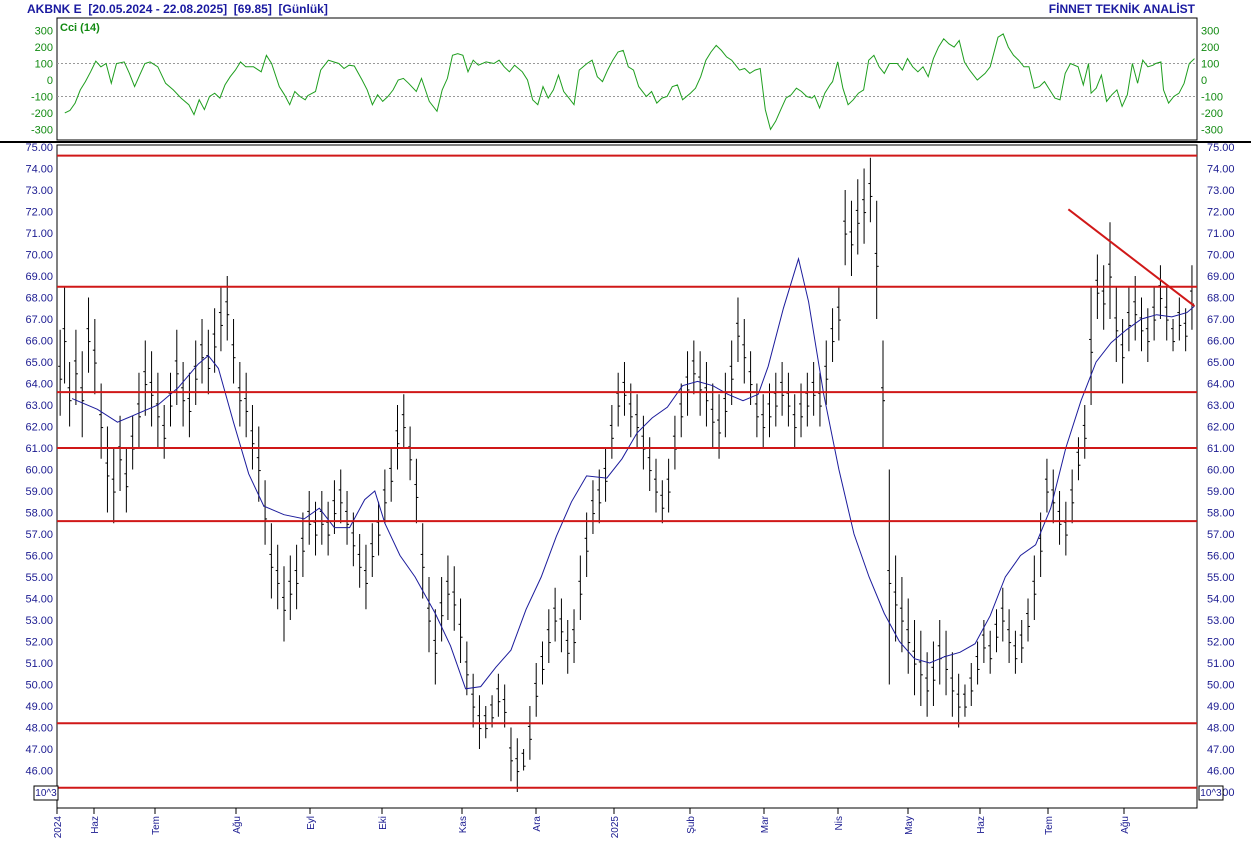 The width and height of the screenshot is (1251, 841). Describe the element at coordinates (39, 557) in the screenshot. I see `price-tick-label-left: 56.00` at that location.